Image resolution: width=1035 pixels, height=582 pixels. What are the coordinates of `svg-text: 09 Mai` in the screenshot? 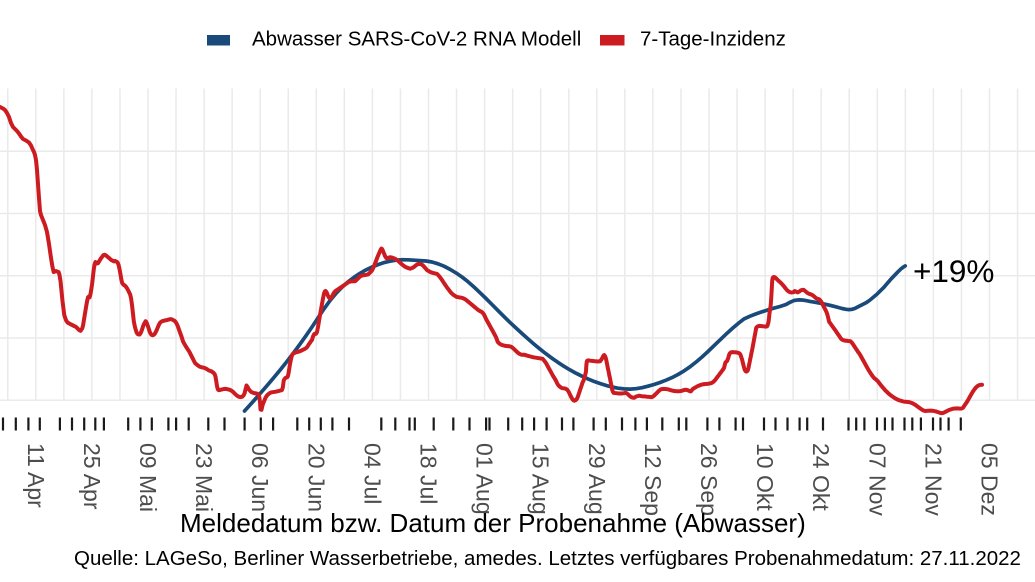 It's located at (148, 477).